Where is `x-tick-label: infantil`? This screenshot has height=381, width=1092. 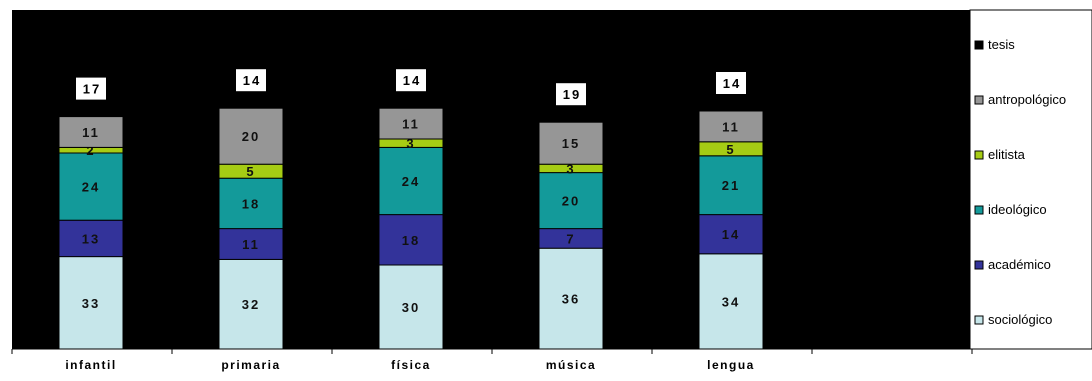 x-tick-label: infantil is located at coordinates (90, 365).